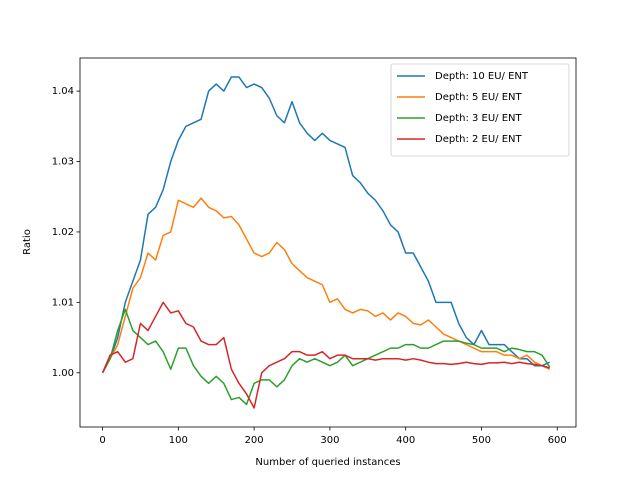 The width and height of the screenshot is (640, 480). I want to click on x-tick-label: 300, so click(329, 440).